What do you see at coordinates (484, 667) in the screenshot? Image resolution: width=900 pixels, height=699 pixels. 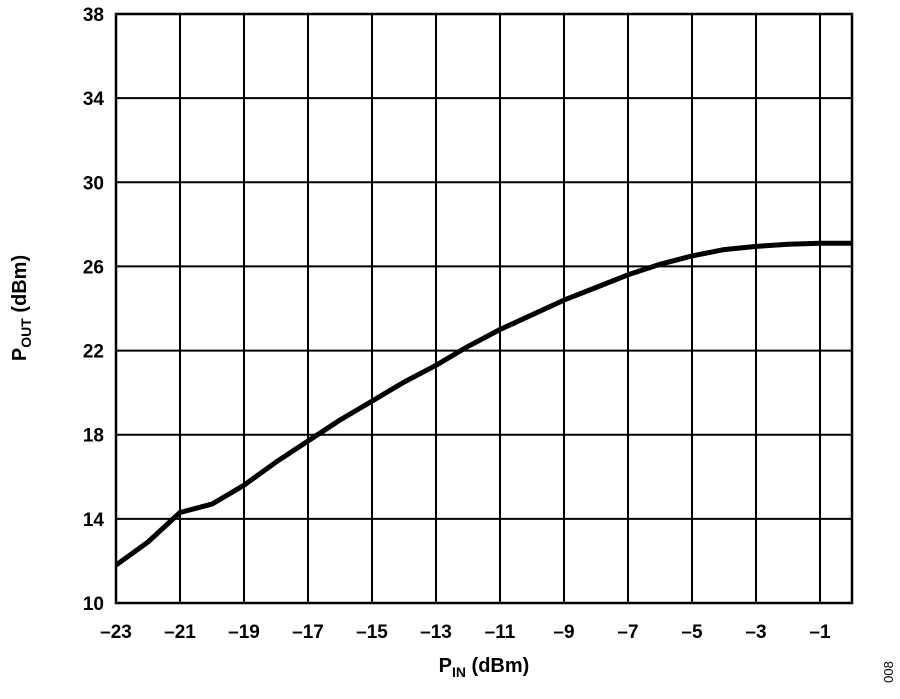 I see `x-axis-title: PIN (dBm)` at bounding box center [484, 667].